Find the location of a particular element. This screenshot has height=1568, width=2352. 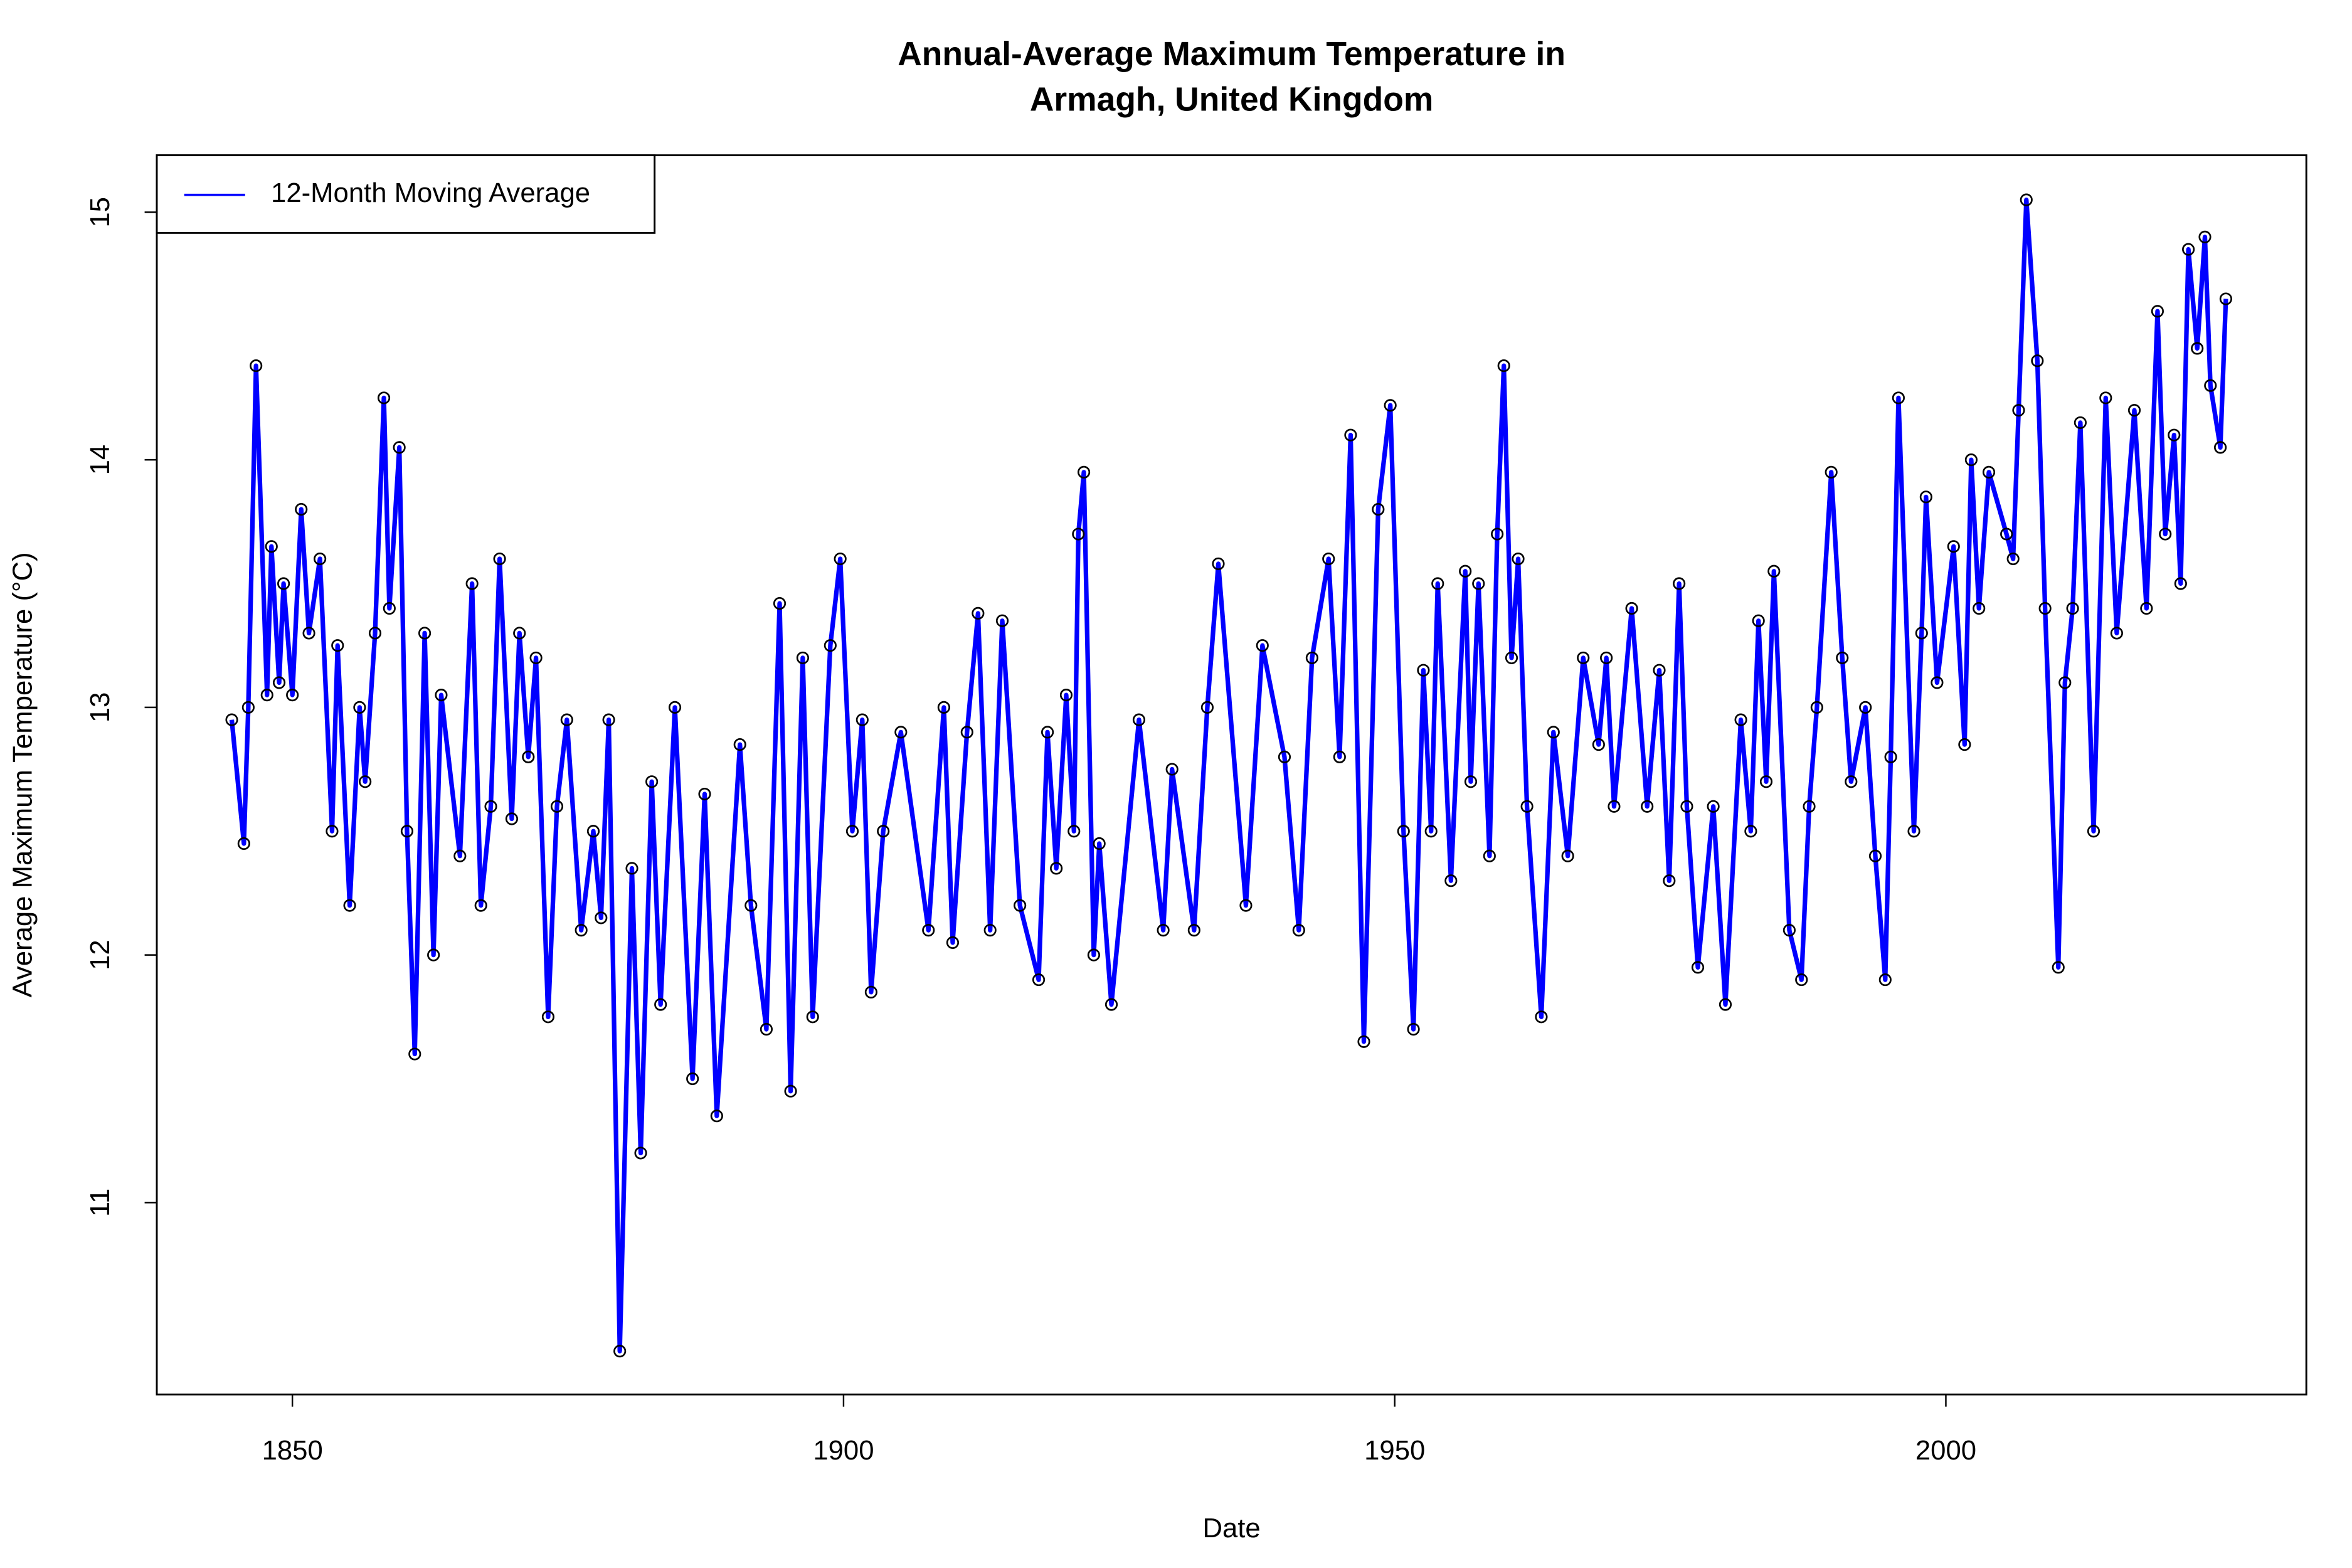

x-tick-label: 1900 is located at coordinates (843, 1450).